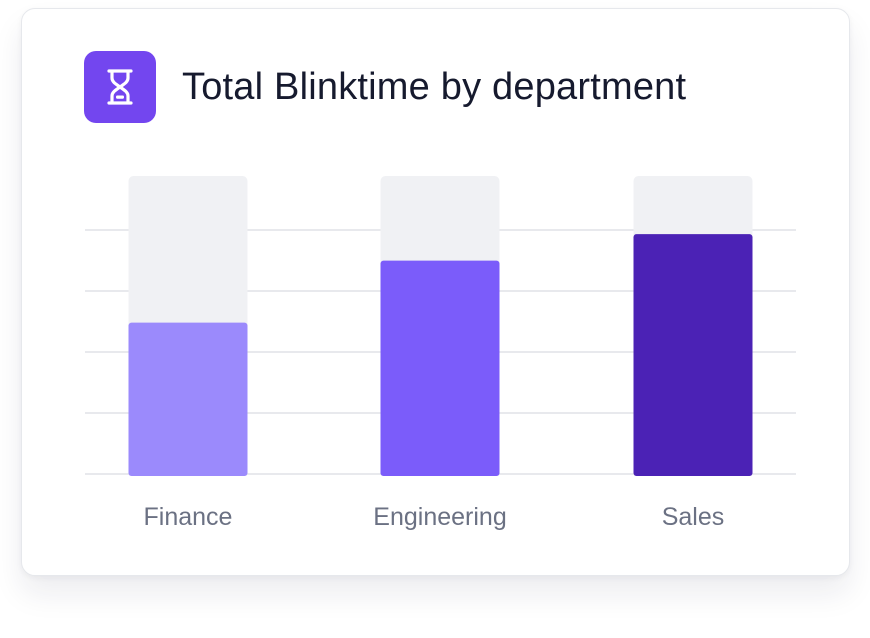 Image resolution: width=870 pixels, height=638 pixels. What do you see at coordinates (188, 517) in the screenshot?
I see `category-label-finance: Finance` at bounding box center [188, 517].